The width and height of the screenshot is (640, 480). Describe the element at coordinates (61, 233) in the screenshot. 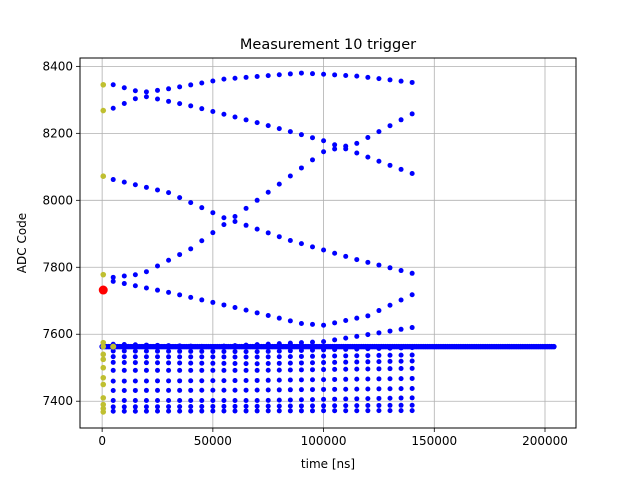

I see `y-axis: 7400 7600 7800 8000 8200 8400` at that location.